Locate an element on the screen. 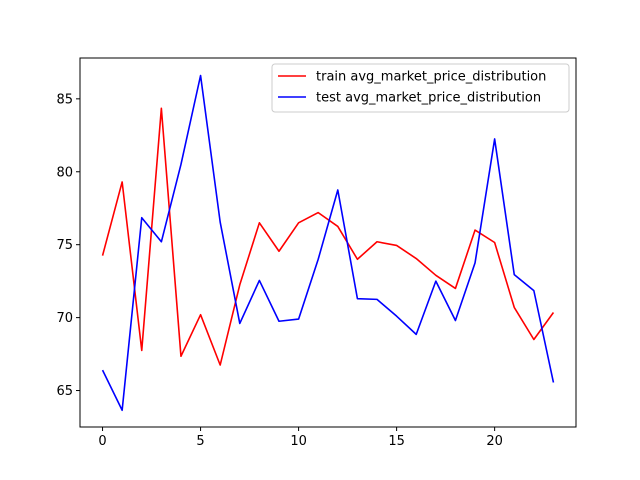 This screenshot has width=640, height=480. x-axis: 0 5 10 15 20 is located at coordinates (300, 438).